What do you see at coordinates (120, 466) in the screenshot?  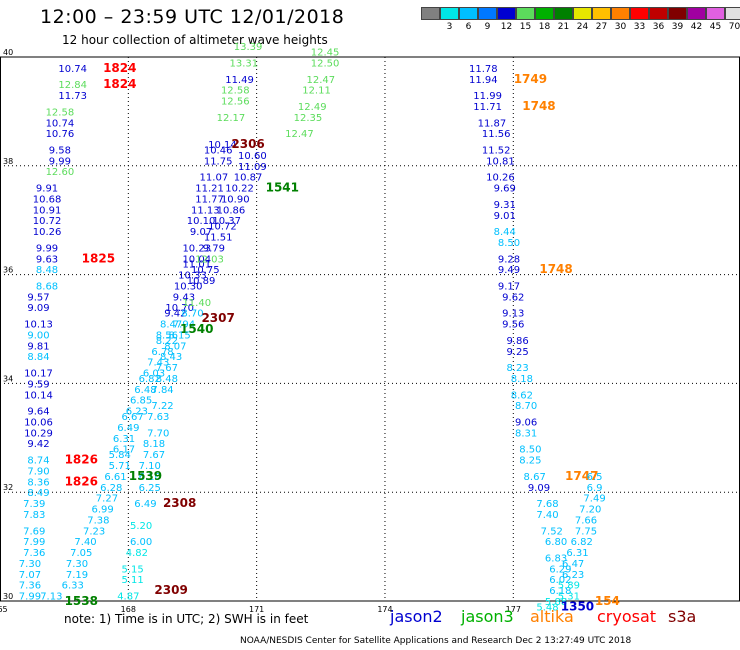 I see `wave-height-label: 5.71` at bounding box center [120, 466].